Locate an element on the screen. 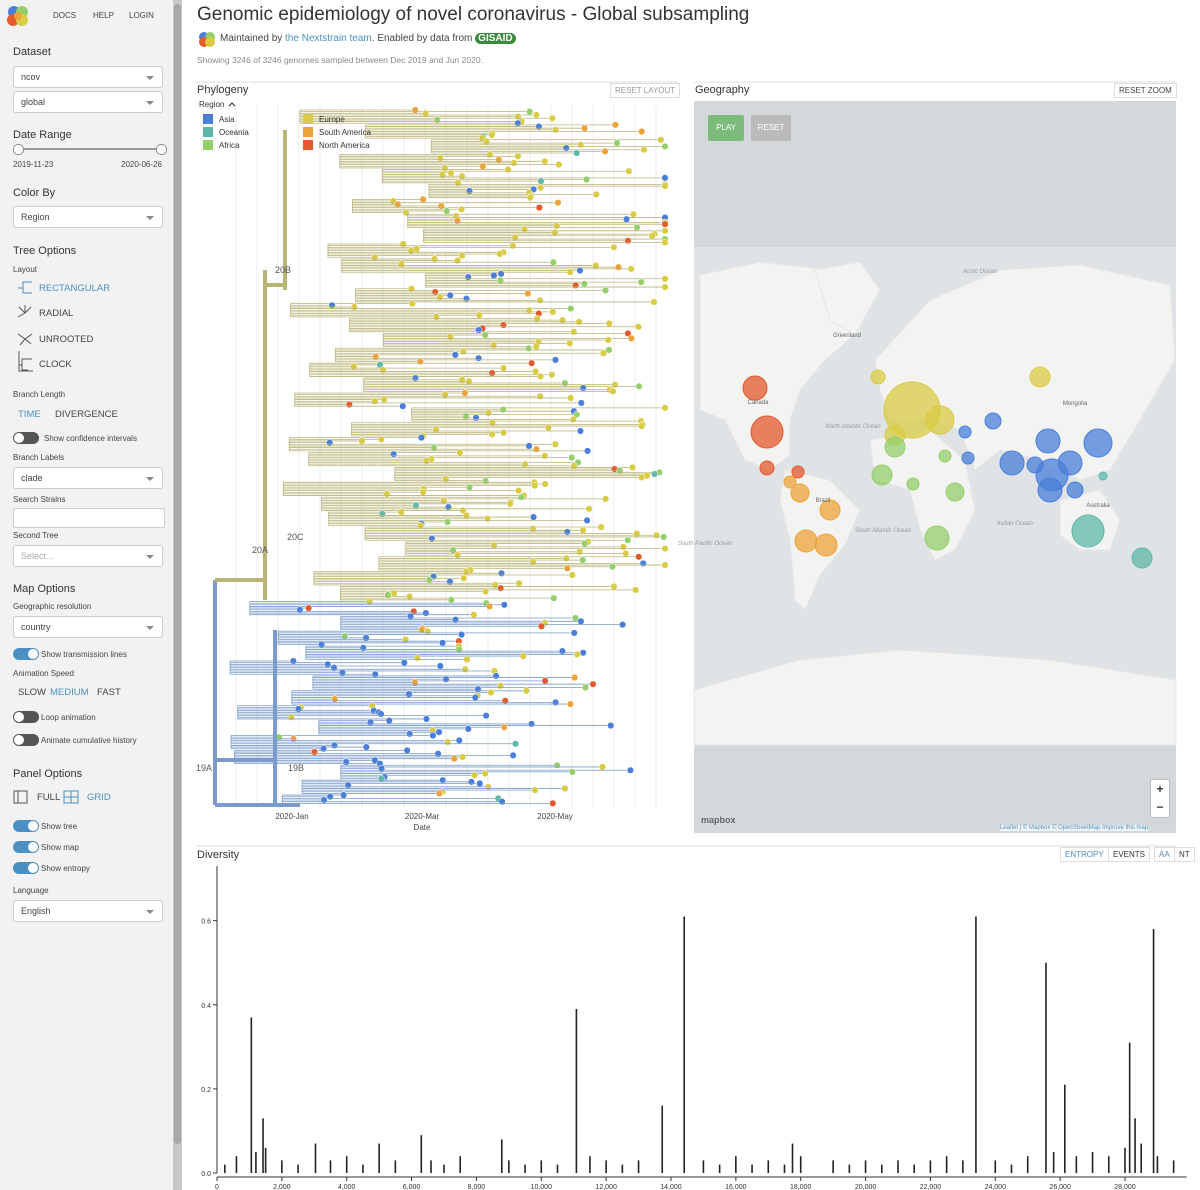 Image resolution: width=1200 pixels, height=1190 pixels. language-select: English is located at coordinates (88, 911).